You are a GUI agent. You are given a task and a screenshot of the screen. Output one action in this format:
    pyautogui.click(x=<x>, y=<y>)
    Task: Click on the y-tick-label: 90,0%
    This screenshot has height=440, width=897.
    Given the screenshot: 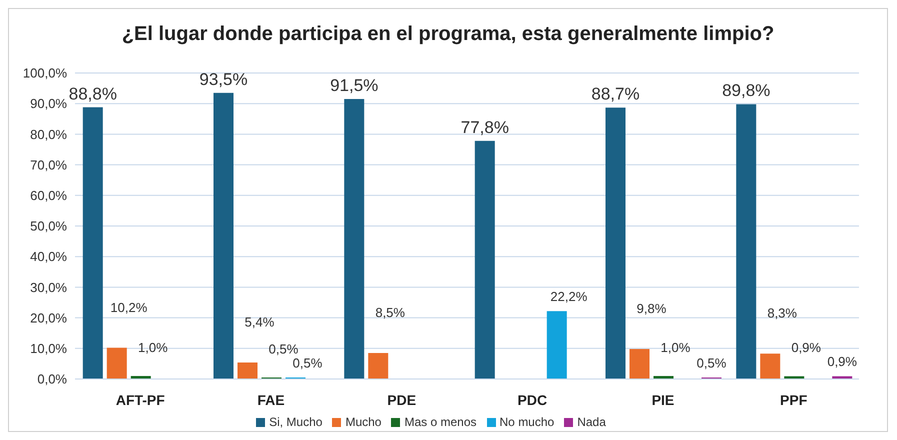 What is the action you would take?
    pyautogui.click(x=49, y=104)
    